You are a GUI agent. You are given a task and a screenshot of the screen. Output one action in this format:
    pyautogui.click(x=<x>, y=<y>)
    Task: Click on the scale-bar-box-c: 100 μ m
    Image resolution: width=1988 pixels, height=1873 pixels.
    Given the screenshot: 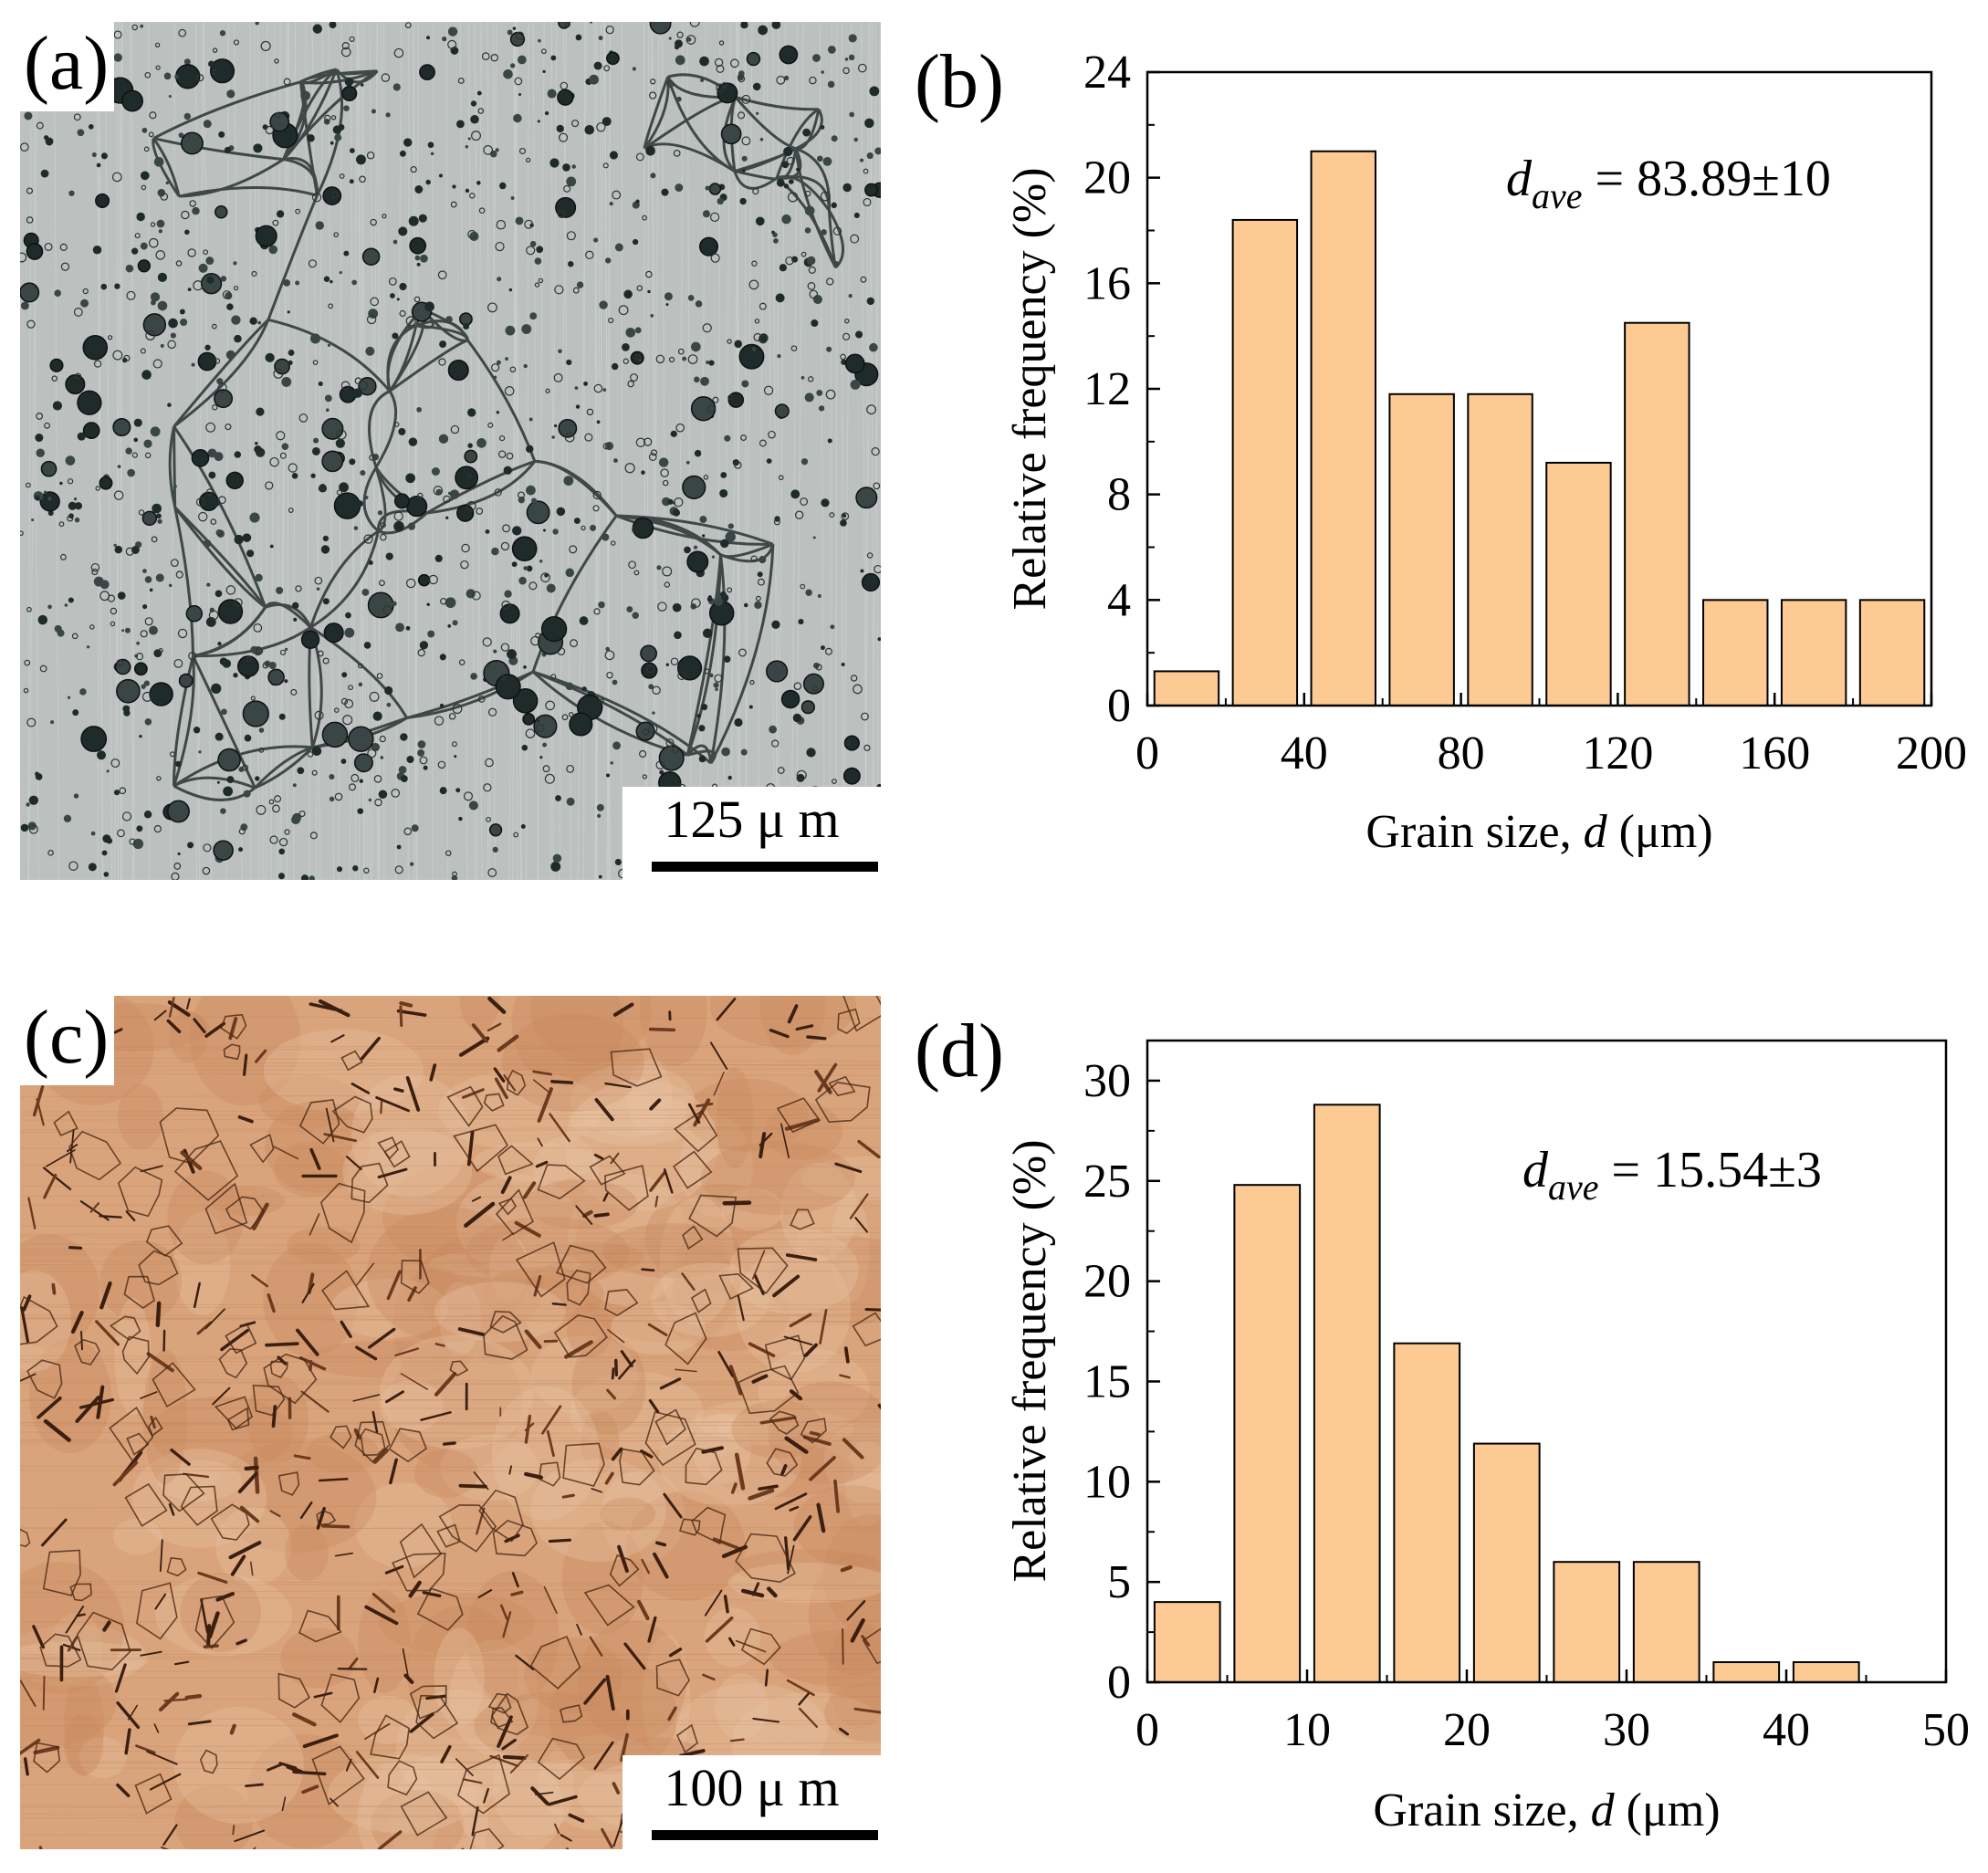 What is the action you would take?
    pyautogui.click(x=752, y=1802)
    